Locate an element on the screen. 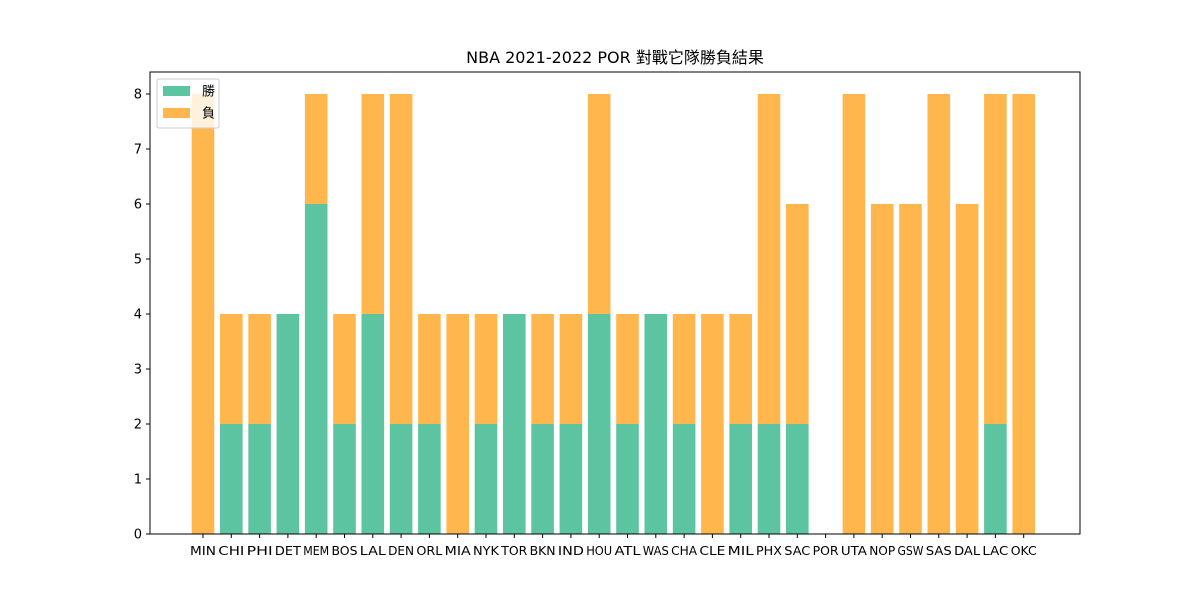 Image resolution: width=1200 pixels, height=604 pixels. x-tick-label-por: POR is located at coordinates (826, 550).